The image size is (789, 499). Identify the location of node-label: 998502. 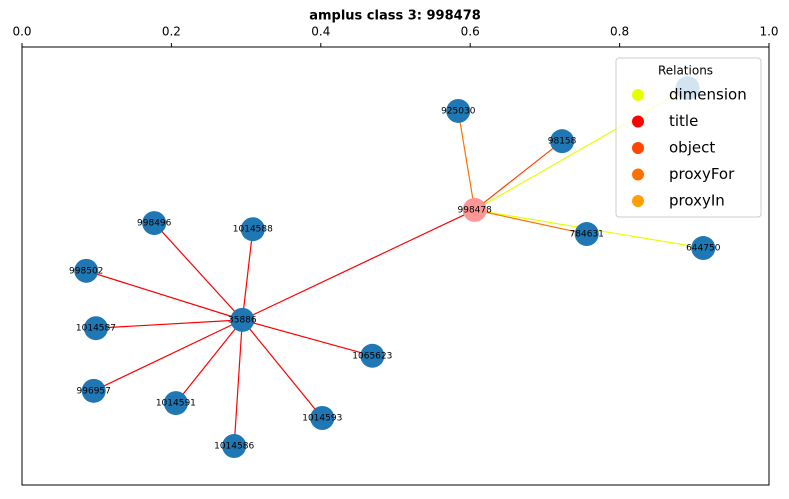
(86, 271).